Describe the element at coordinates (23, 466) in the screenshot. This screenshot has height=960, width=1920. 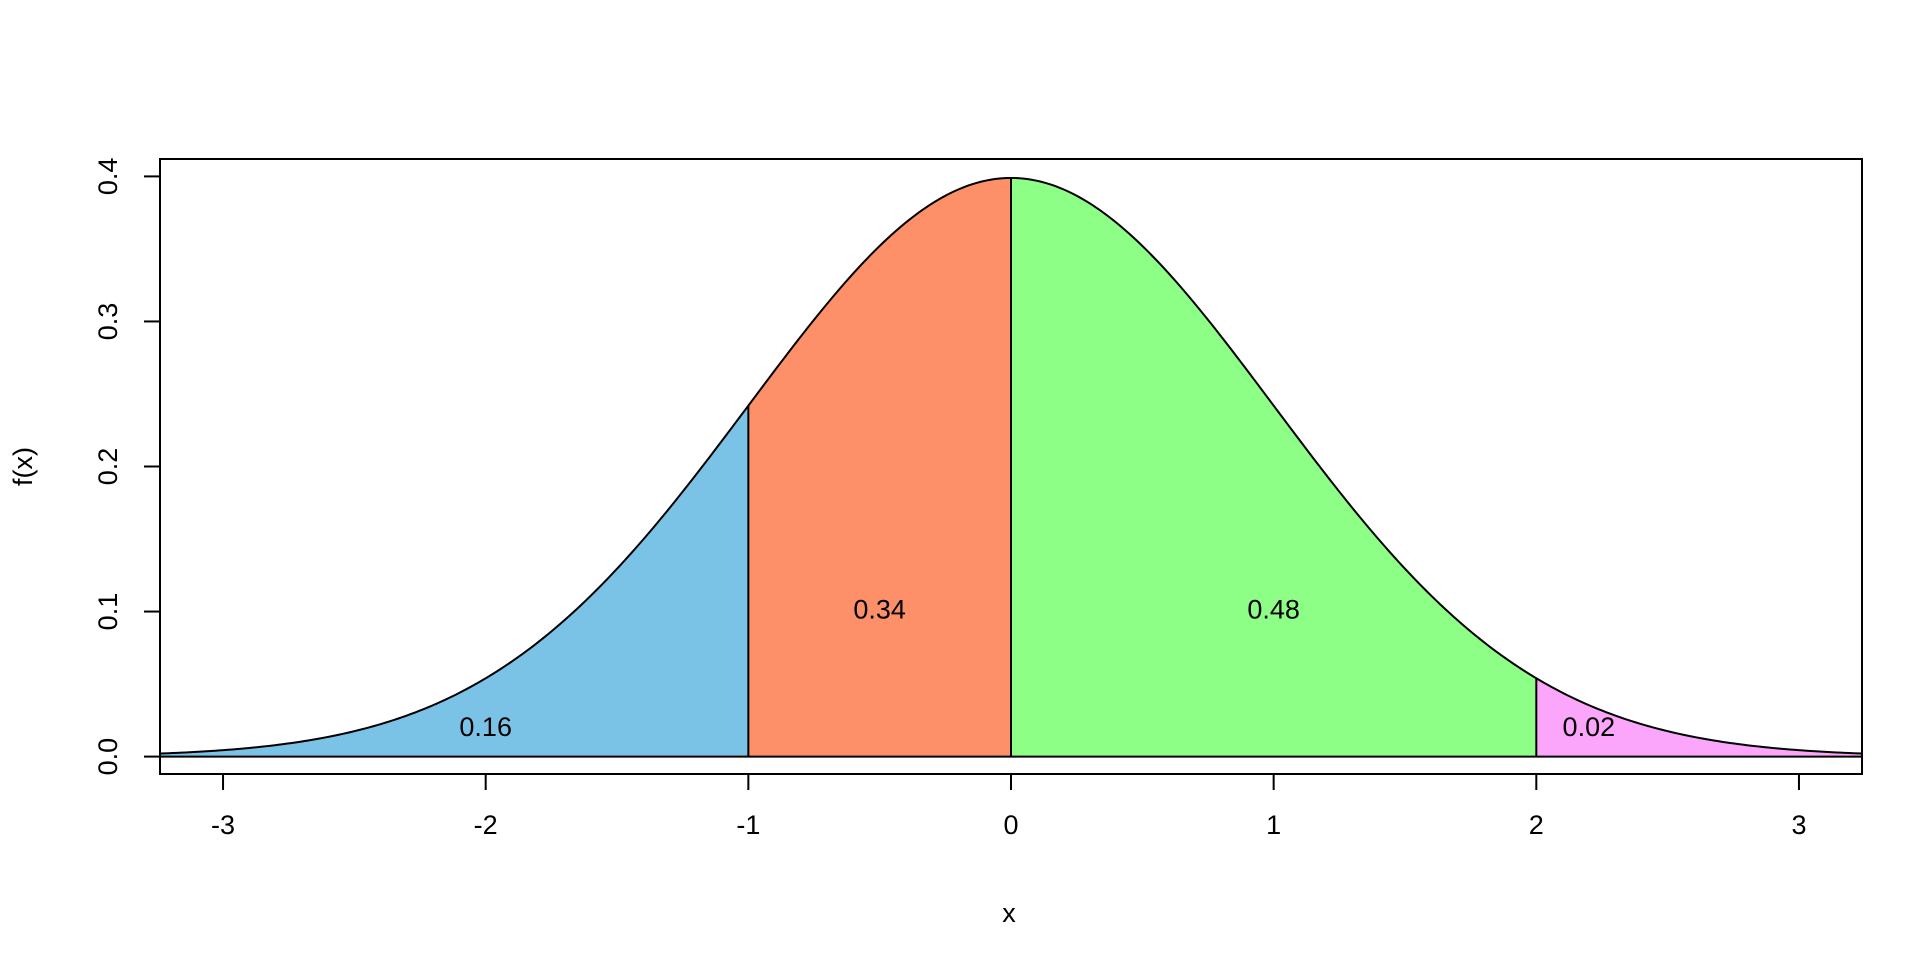
I see `y-axis-label: f(x)` at that location.